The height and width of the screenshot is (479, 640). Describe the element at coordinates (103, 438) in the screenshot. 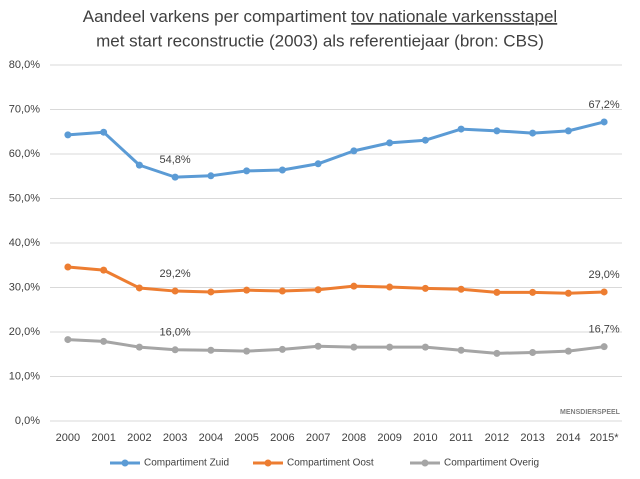

I see `x-tick-label: 2001` at that location.